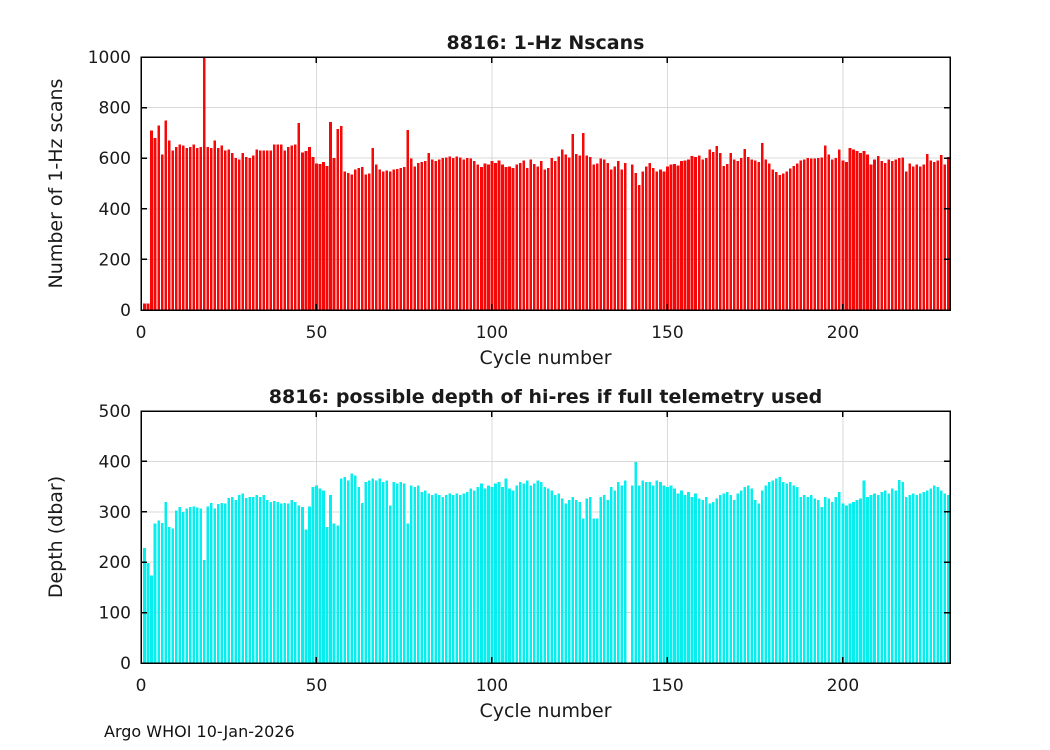 The height and width of the screenshot is (750, 1050). I want to click on x-axis-label: Cycle number, so click(545, 358).